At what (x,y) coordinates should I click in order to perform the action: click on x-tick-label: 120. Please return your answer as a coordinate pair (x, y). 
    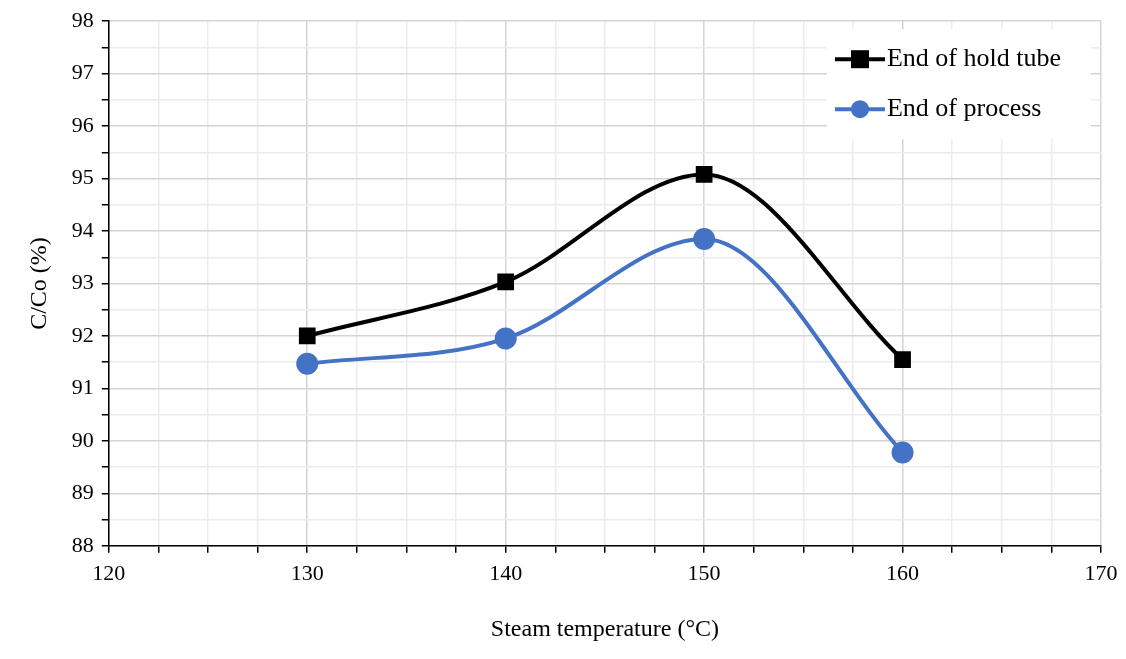
    Looking at the image, I should click on (109, 572).